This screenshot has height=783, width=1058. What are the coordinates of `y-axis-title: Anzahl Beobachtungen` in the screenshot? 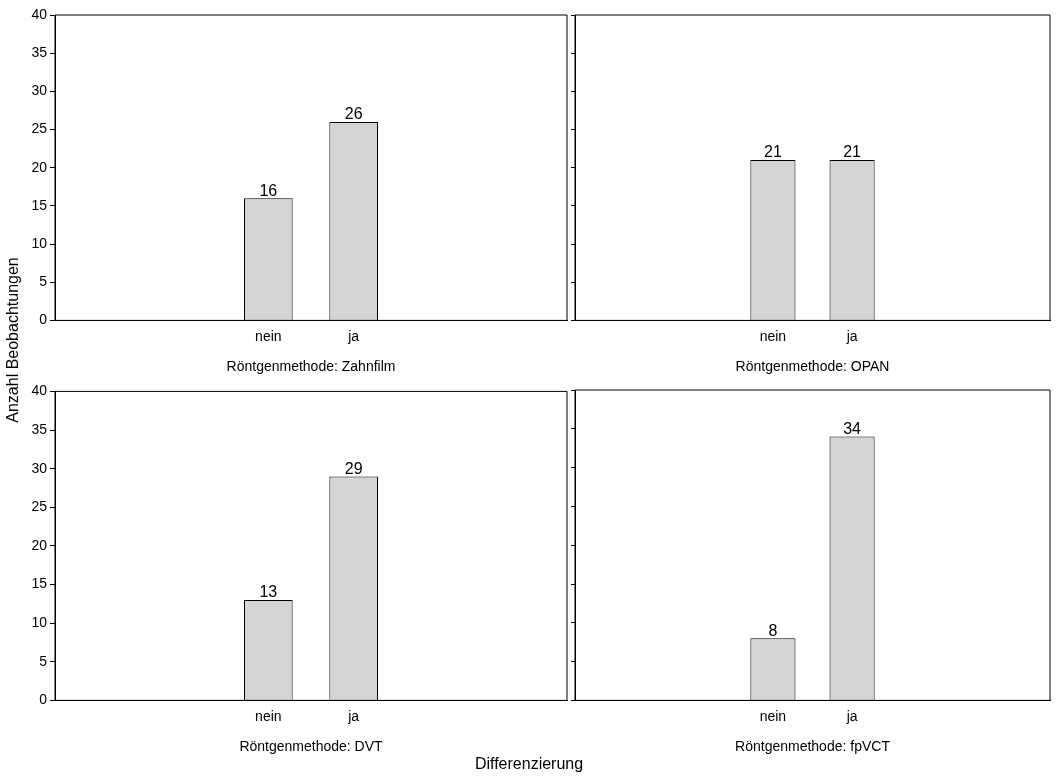 It's located at (13, 340).